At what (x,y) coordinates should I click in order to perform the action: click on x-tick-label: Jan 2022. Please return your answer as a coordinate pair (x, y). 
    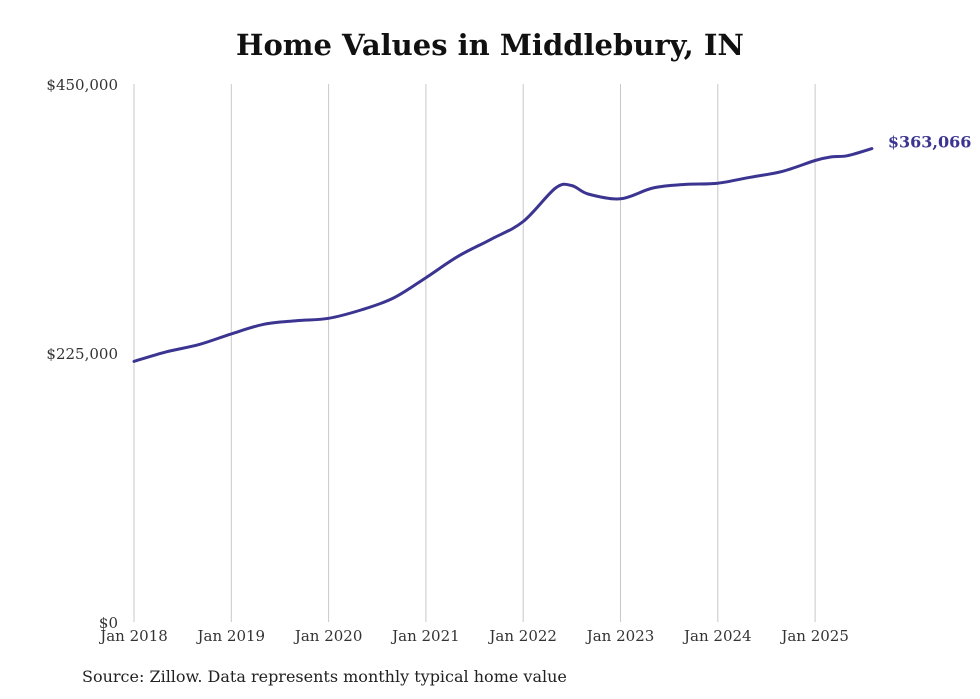
    Looking at the image, I should click on (522, 636).